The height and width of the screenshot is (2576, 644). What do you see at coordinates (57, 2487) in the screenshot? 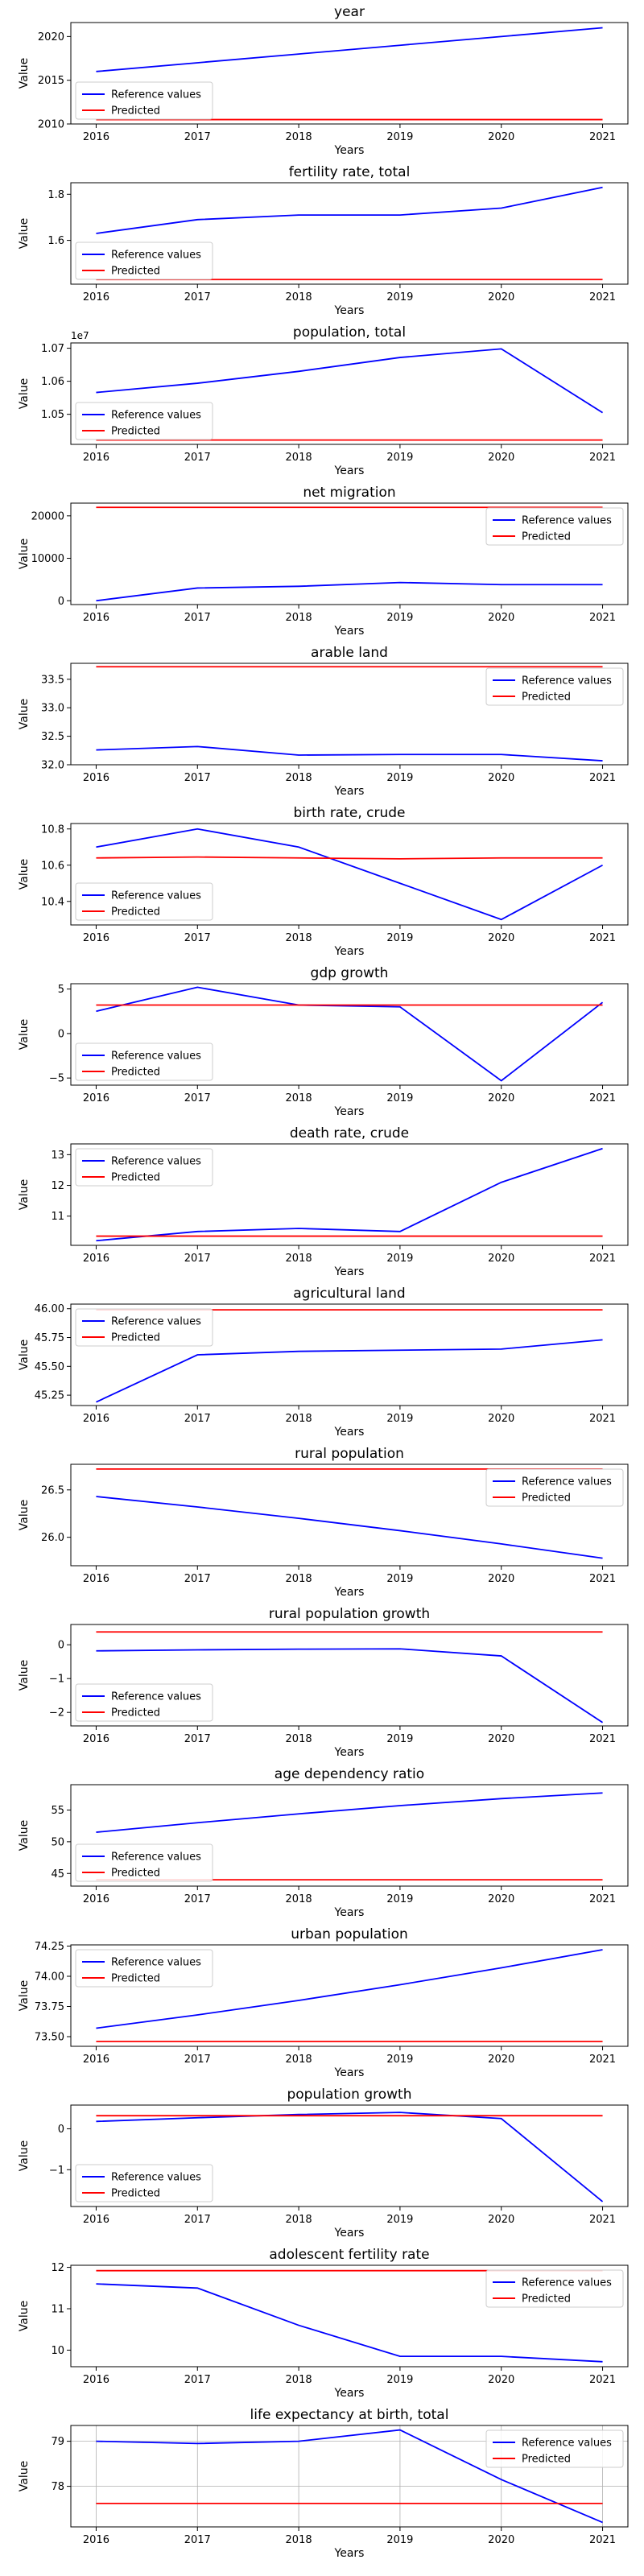
I see `y-tick-label: 78` at bounding box center [57, 2487].